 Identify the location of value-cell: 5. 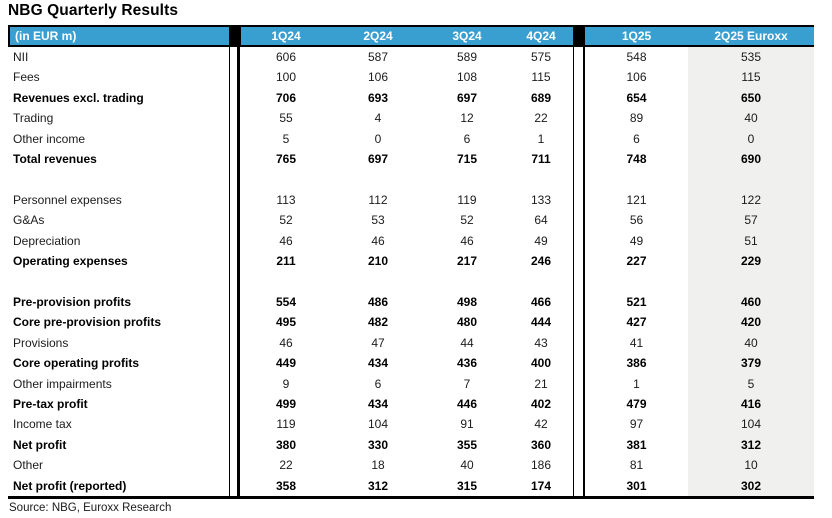
(751, 383).